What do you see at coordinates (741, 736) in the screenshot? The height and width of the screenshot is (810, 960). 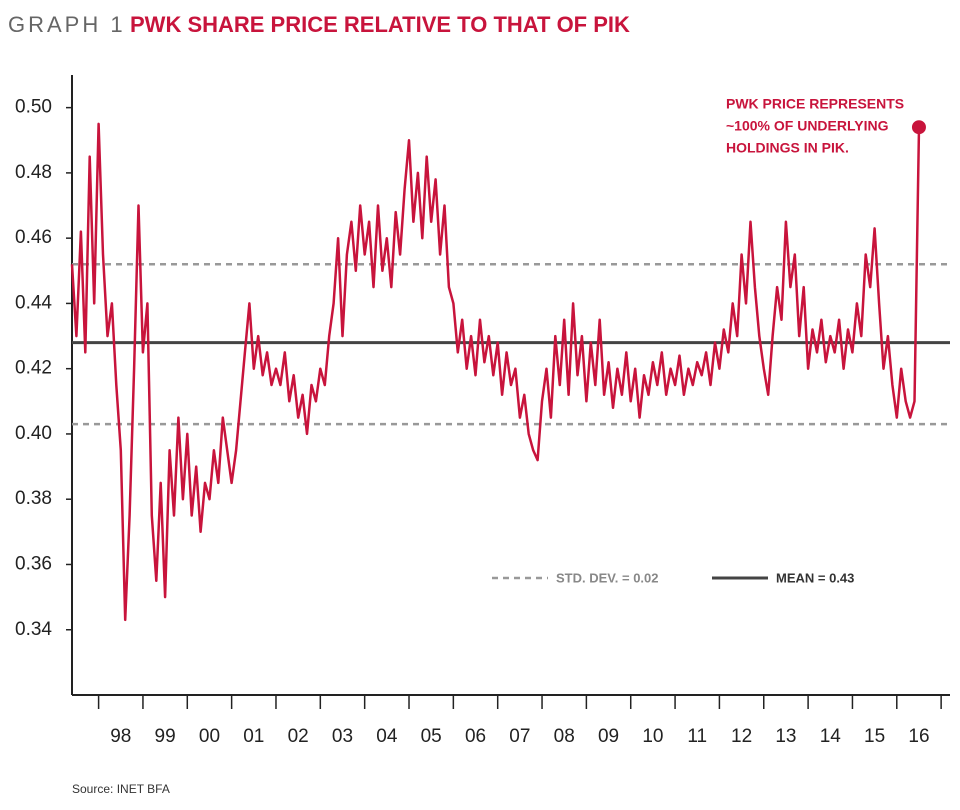 I see `x-tick-label: 12` at bounding box center [741, 736].